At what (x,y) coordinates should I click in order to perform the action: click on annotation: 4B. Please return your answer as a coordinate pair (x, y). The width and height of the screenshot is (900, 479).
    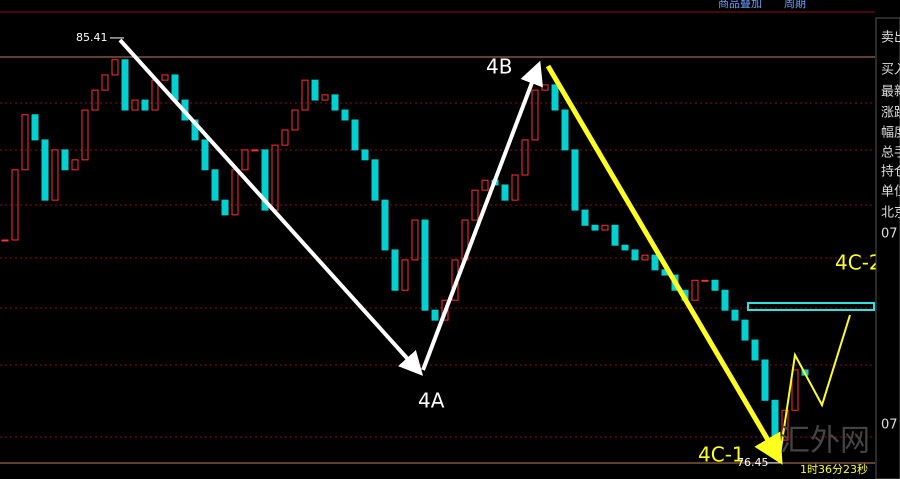
    Looking at the image, I should click on (499, 67).